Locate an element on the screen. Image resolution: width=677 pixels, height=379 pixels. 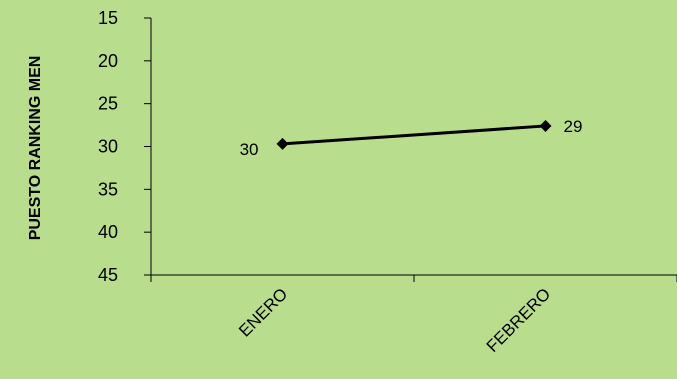
y-axis-title: PUESTO RANKING MEN is located at coordinates (35, 148).